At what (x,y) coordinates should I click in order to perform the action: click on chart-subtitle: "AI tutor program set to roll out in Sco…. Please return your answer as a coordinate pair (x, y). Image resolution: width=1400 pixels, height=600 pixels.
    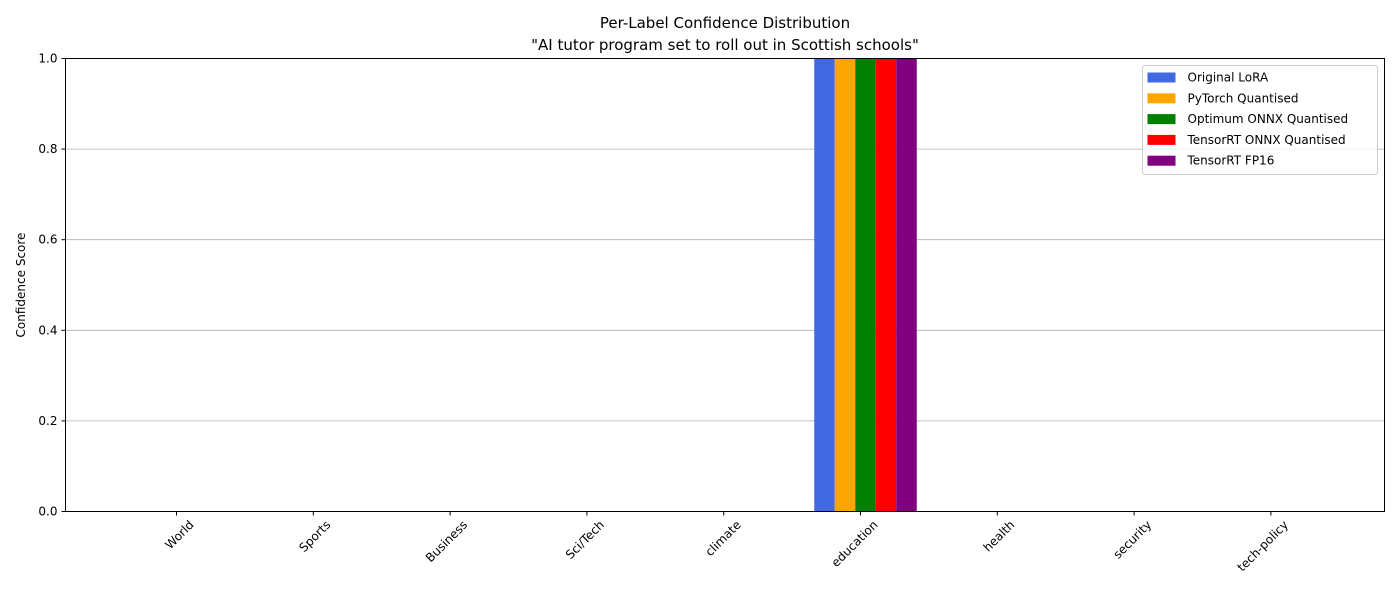
    Looking at the image, I should click on (725, 45).